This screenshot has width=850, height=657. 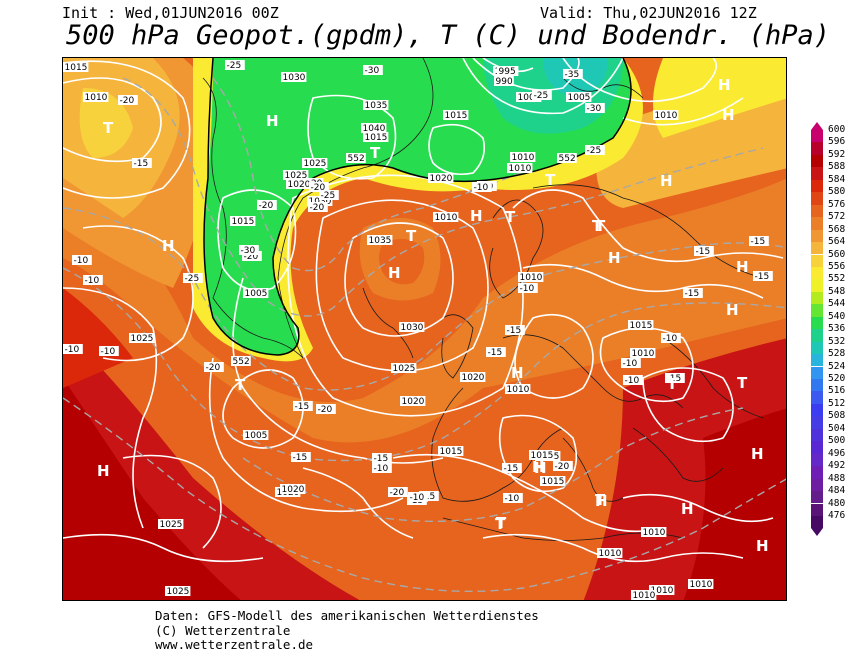 I want to click on legend-label: 480, so click(x=837, y=503).